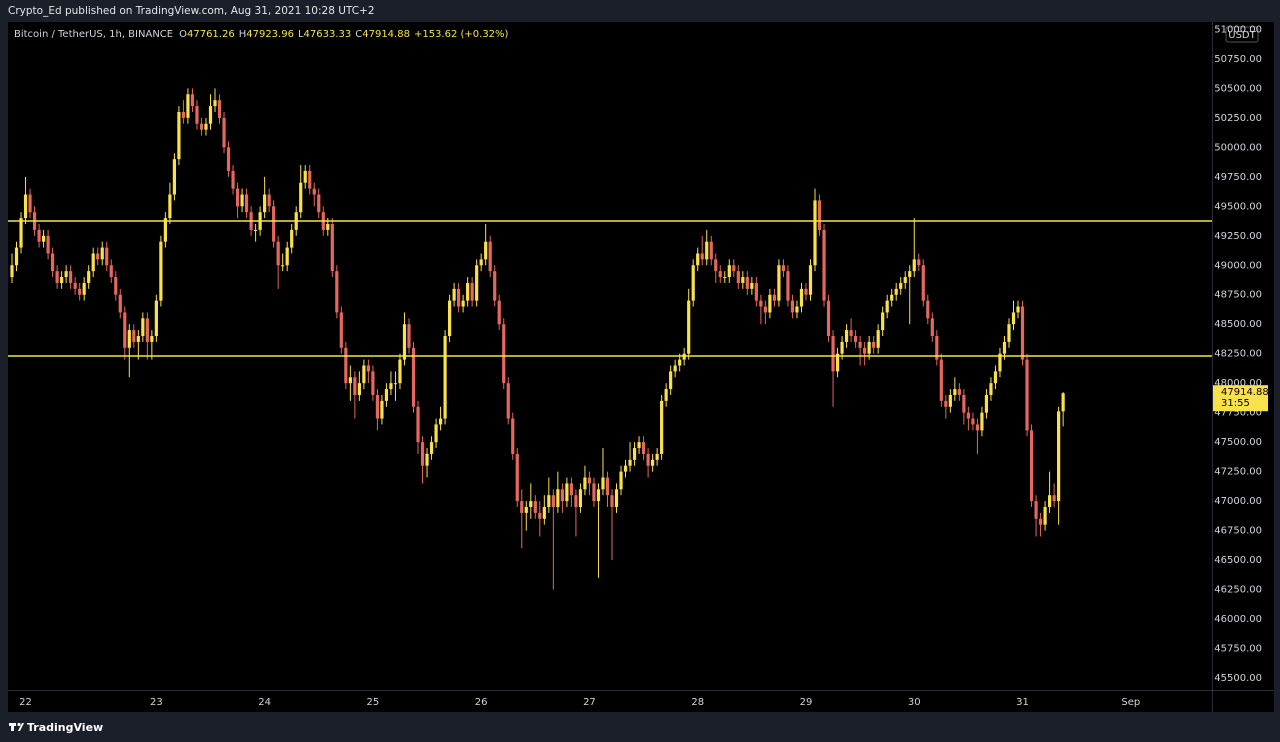 This screenshot has width=1280, height=742. I want to click on y-tick-label: 51000.00, so click(1238, 29).